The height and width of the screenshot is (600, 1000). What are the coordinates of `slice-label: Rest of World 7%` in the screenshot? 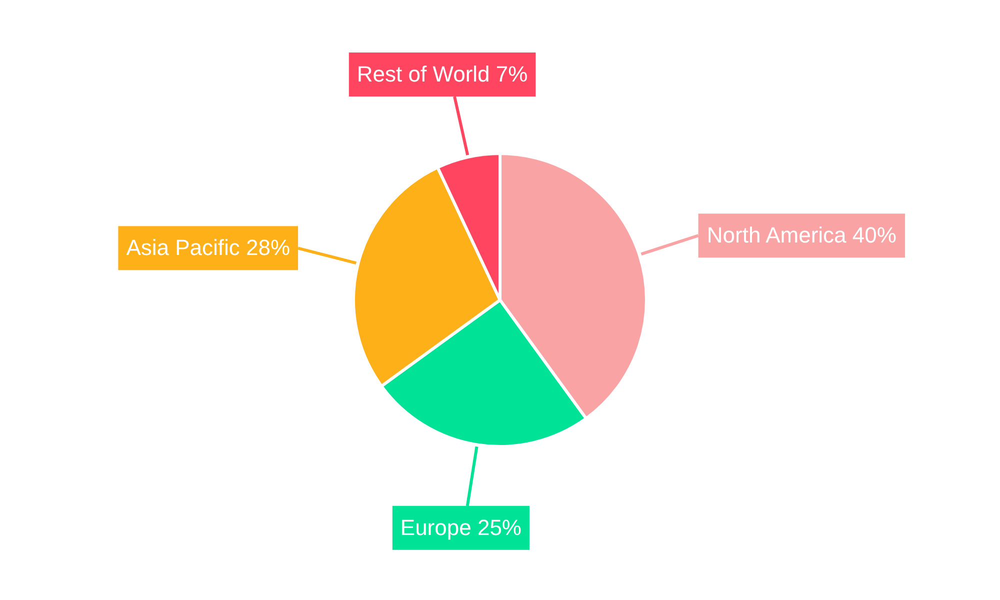 It's located at (442, 74).